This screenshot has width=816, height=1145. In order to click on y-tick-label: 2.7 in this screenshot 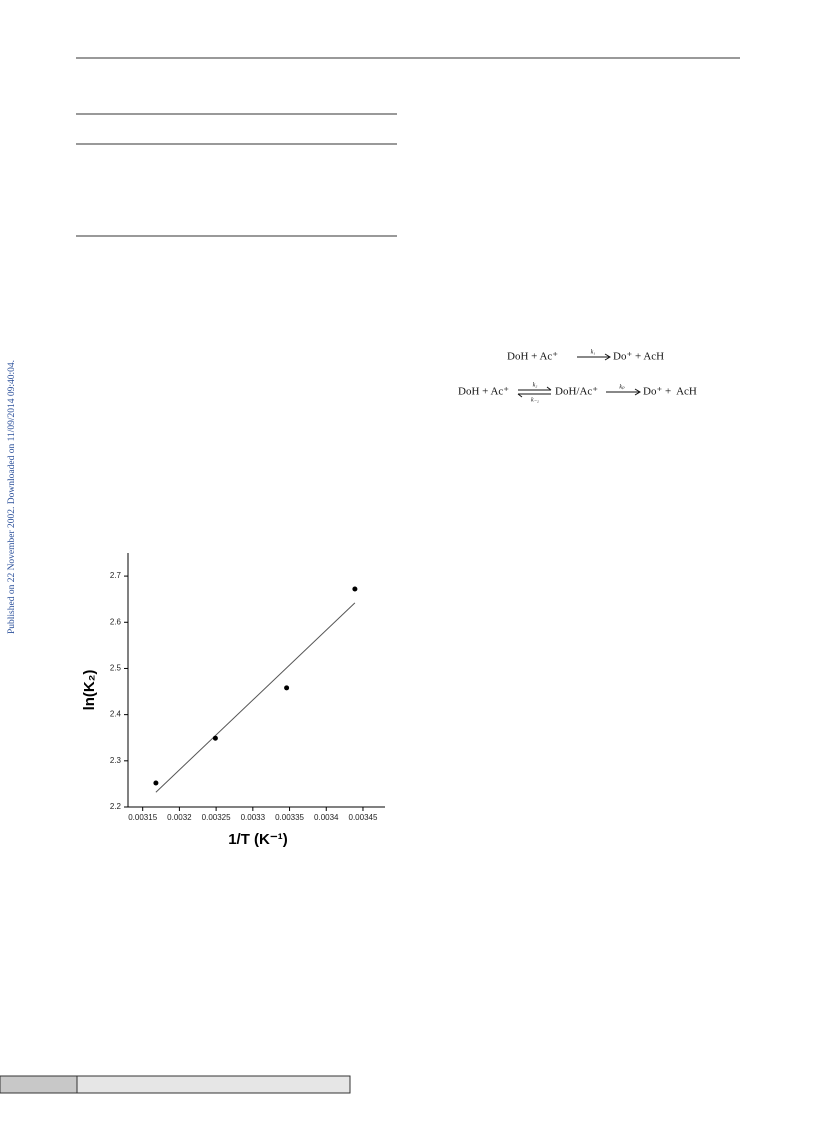, I will do `click(116, 575)`.